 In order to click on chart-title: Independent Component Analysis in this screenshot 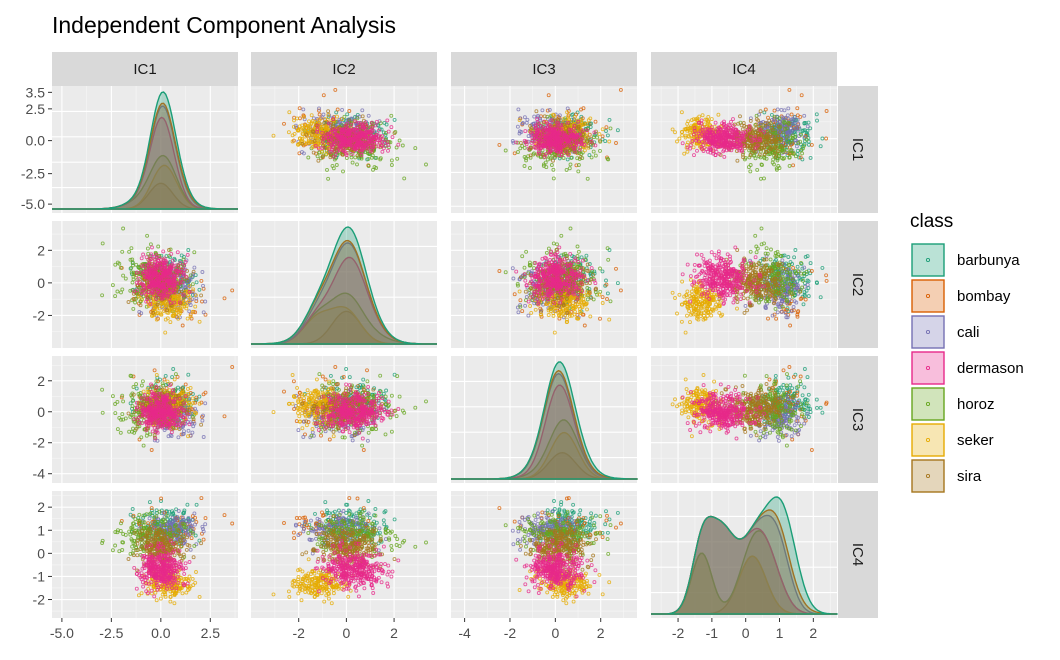, I will do `click(224, 25)`.